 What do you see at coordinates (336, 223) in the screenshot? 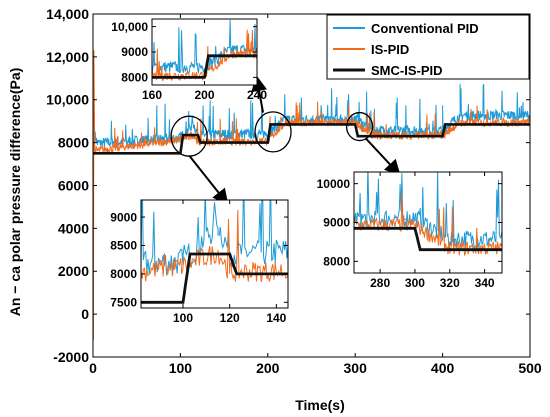
I see `inset-c-y-tick-label: 9000` at bounding box center [336, 223].